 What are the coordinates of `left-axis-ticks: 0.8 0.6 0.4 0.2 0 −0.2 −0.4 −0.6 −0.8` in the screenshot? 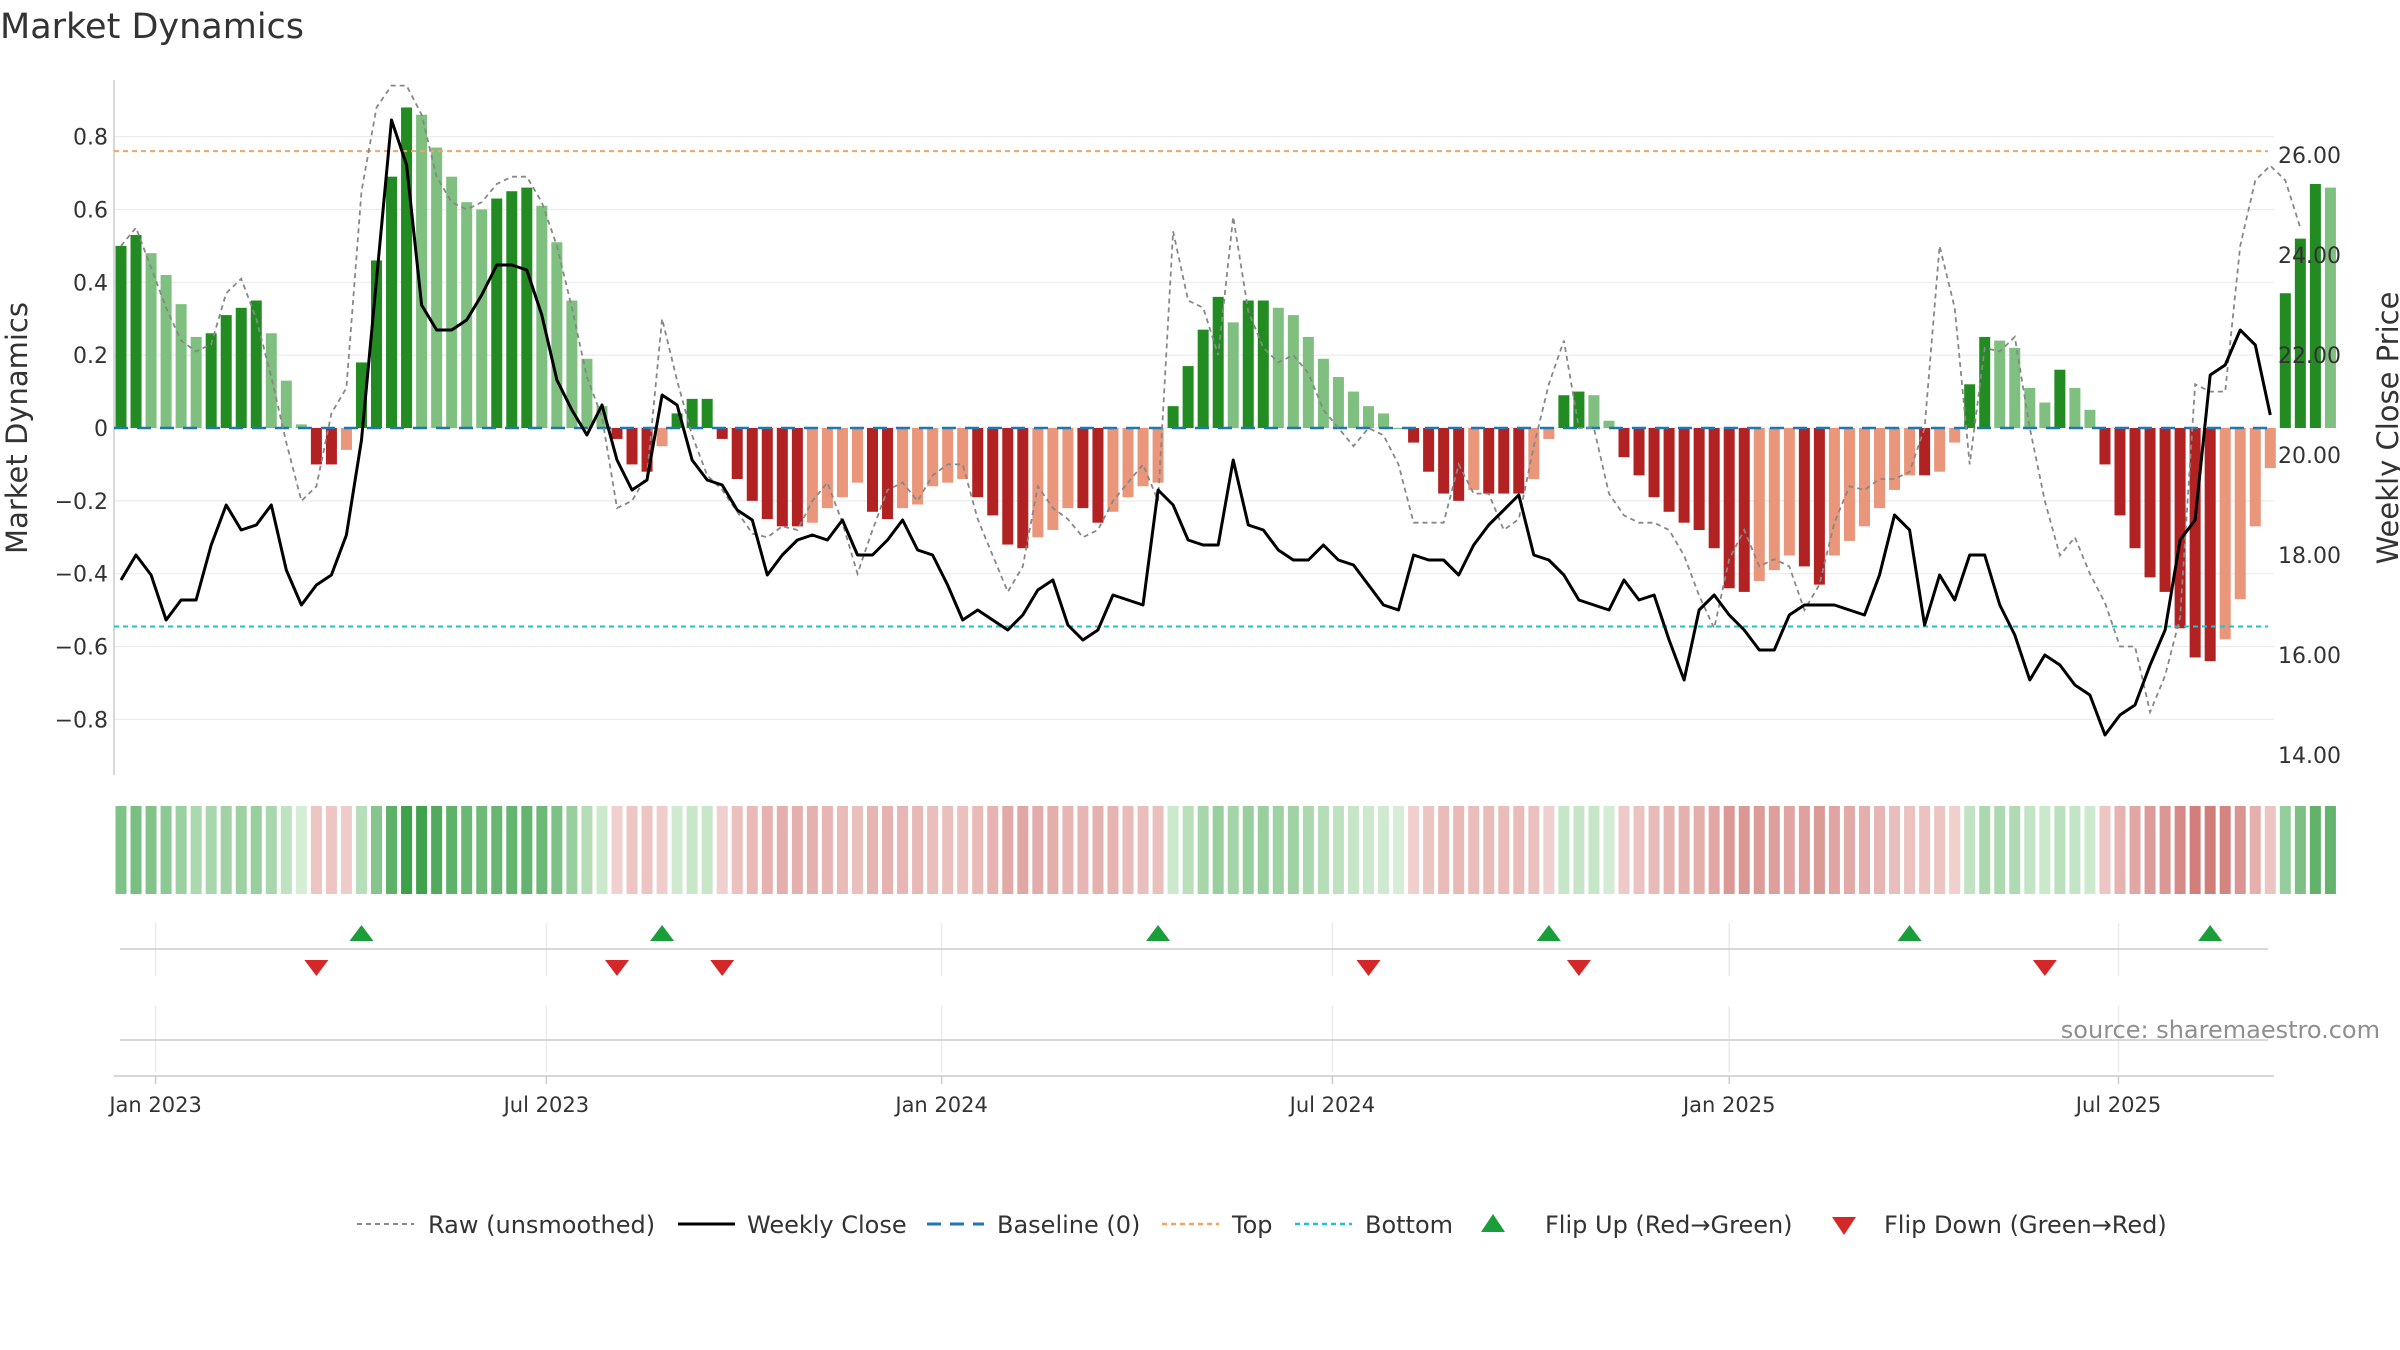 It's located at (81, 430).